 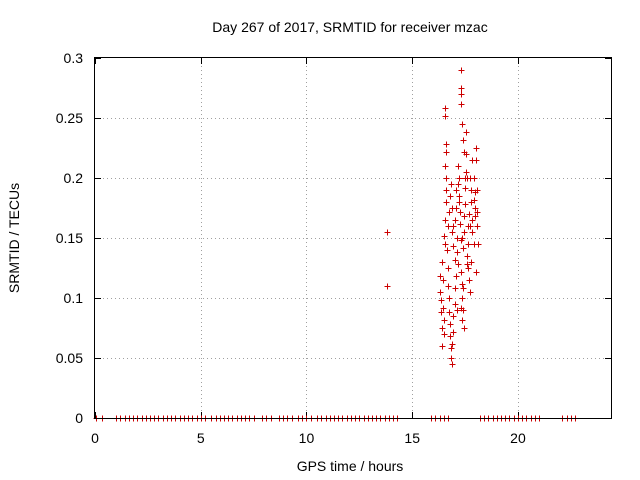 I want to click on x-tick-label: 10, so click(x=307, y=438).